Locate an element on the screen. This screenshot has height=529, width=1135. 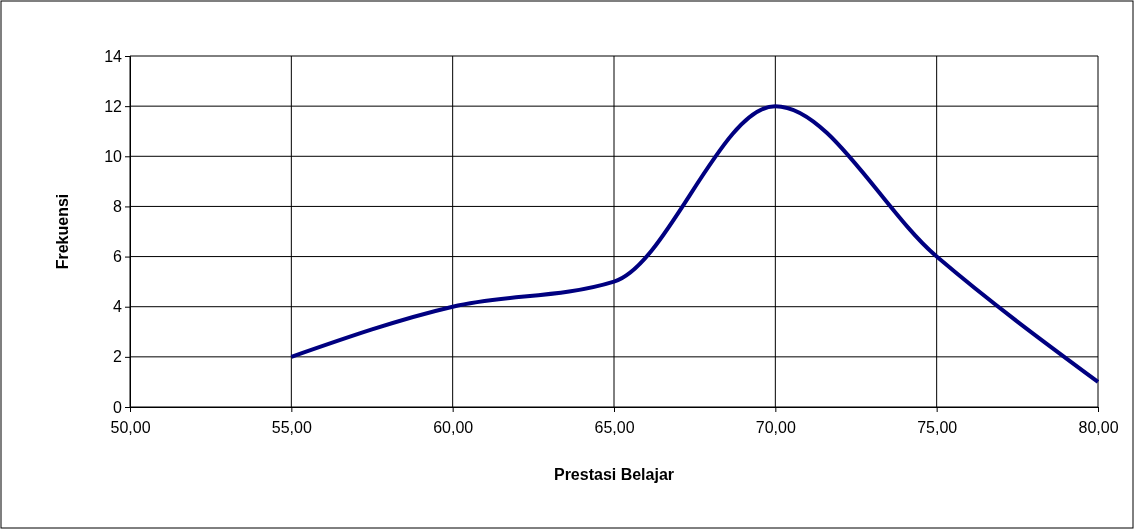
x-tick-label: 50,00 is located at coordinates (130, 427).